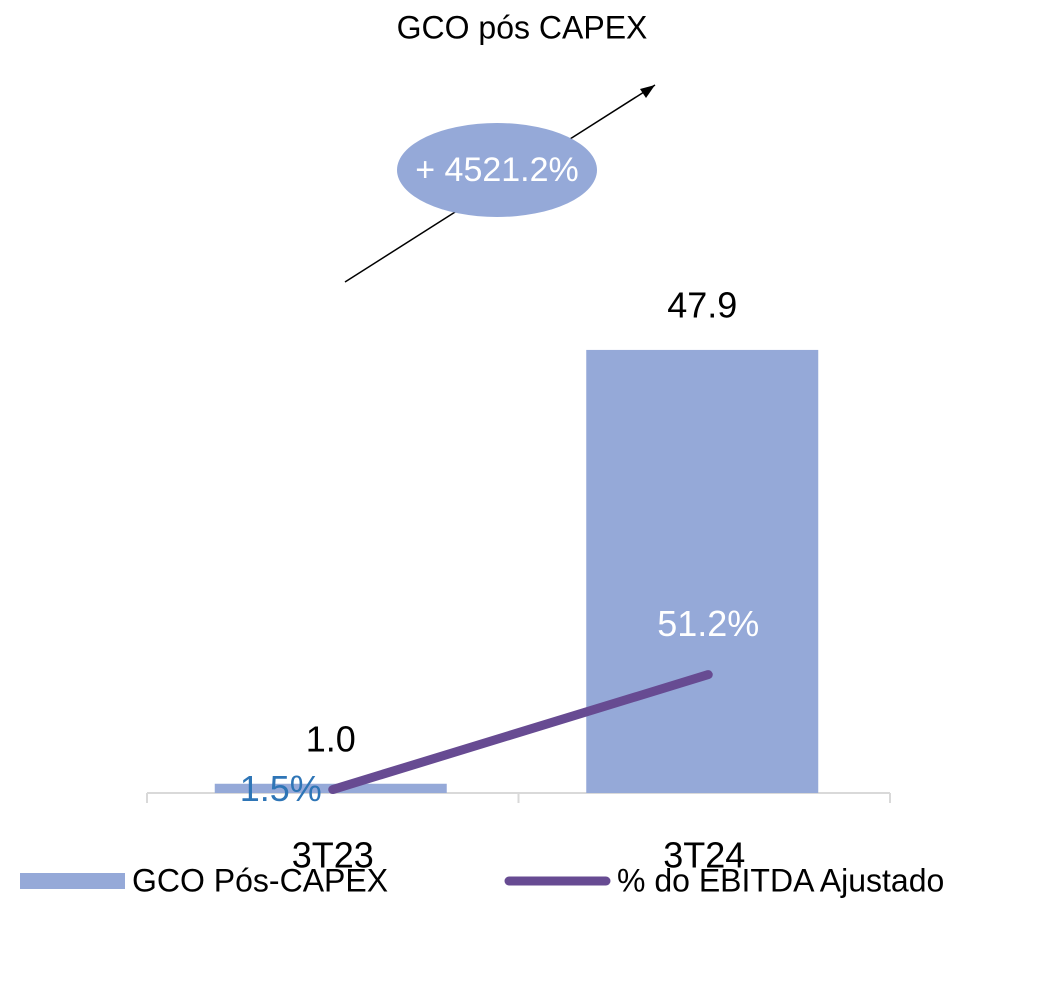 The width and height of the screenshot is (1061, 986). Describe the element at coordinates (331, 738) in the screenshot. I see `bar-label: 1.0` at that location.